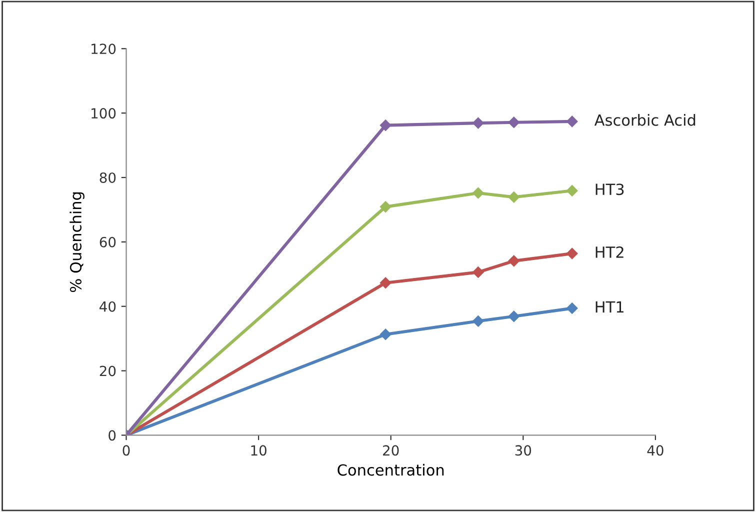 The width and height of the screenshot is (756, 512). Describe the element at coordinates (610, 252) in the screenshot. I see `series-label: HT2` at that location.